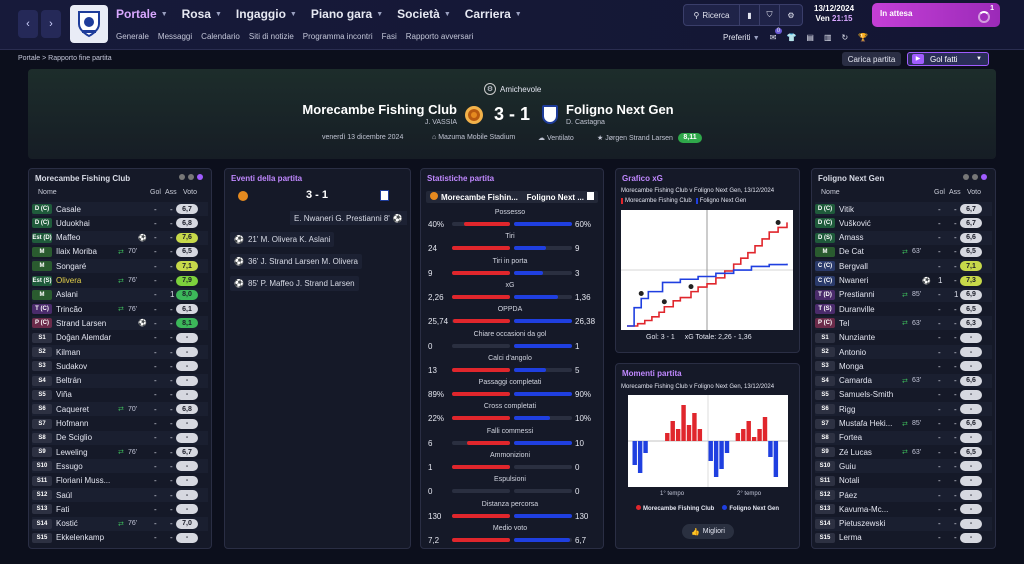 The height and width of the screenshot is (564, 1024). Describe the element at coordinates (424, 14) in the screenshot. I see `nav-item-4: Società ▼` at that location.